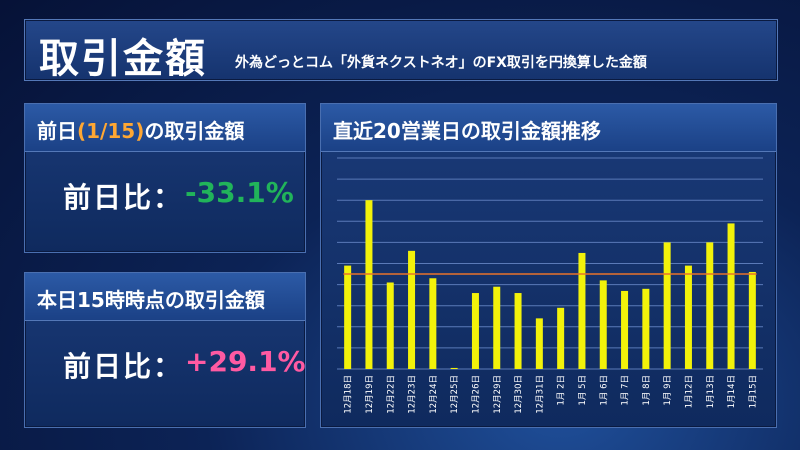 This screenshot has height=450, width=800. What do you see at coordinates (391, 394) in the screenshot?
I see `x-tick-label: 12月22日` at bounding box center [391, 394].